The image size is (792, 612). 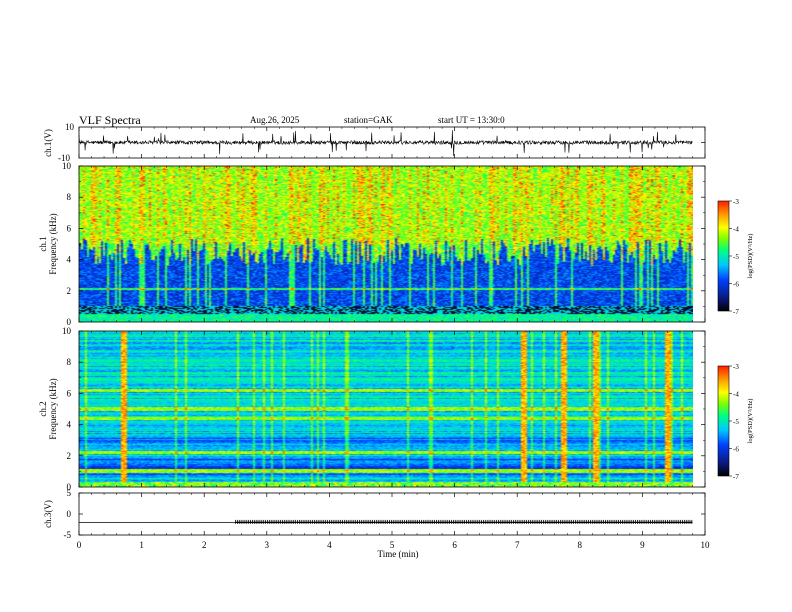 I want to click on x-tick-label: 3, so click(x=267, y=545).